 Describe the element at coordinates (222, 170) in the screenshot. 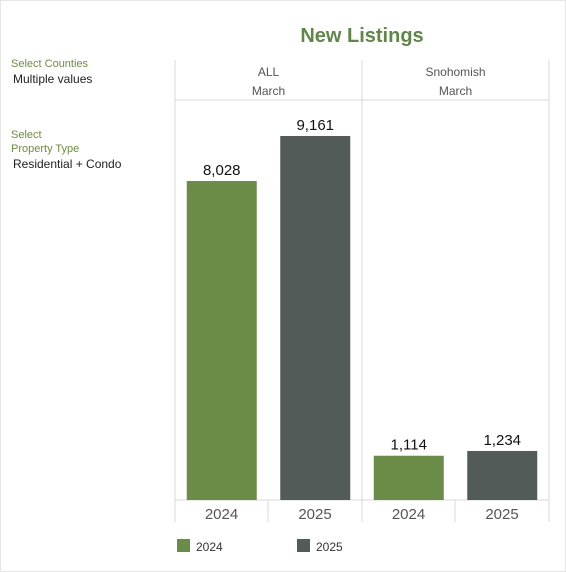

I see `data-label-all-2024: 8,028` at that location.